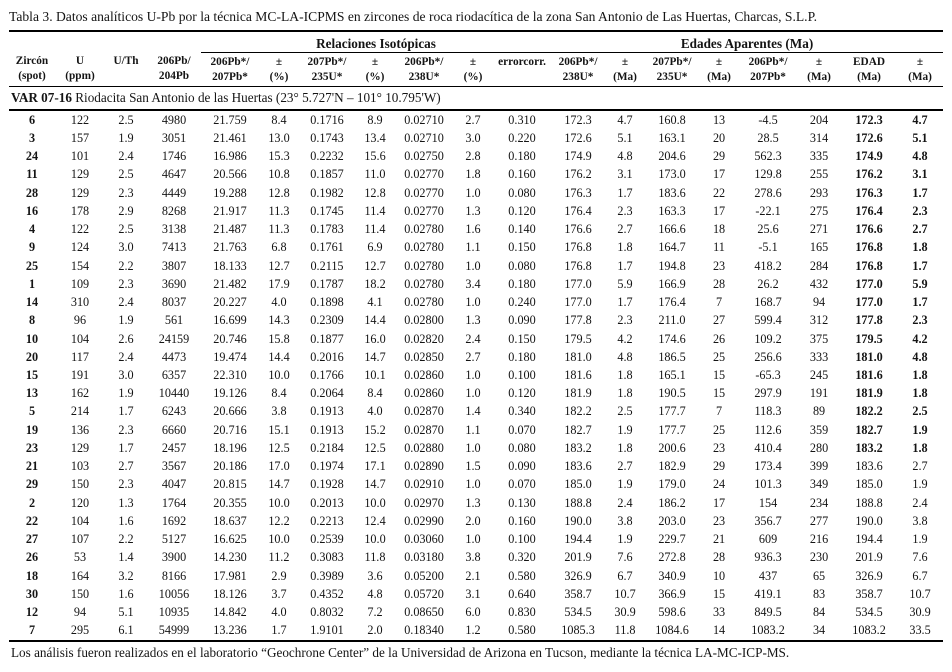  Describe the element at coordinates (920, 466) in the screenshot. I see `cell-err-ma-4: 2.7` at that location.